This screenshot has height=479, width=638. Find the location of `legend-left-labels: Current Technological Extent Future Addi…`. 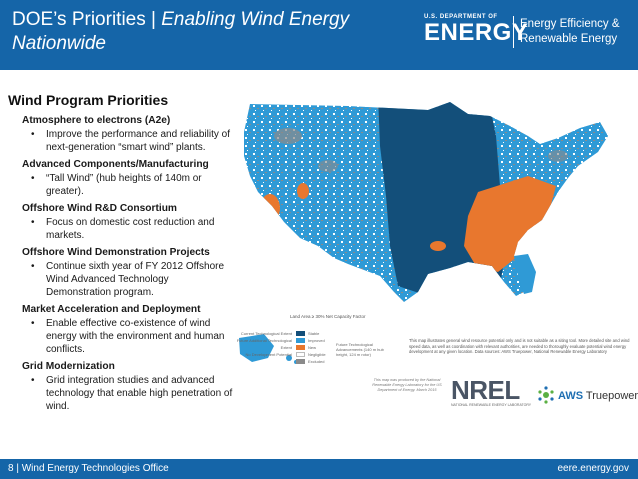

legend-left-labels: Current Technological Extent Future Addi… is located at coordinates (262, 344).